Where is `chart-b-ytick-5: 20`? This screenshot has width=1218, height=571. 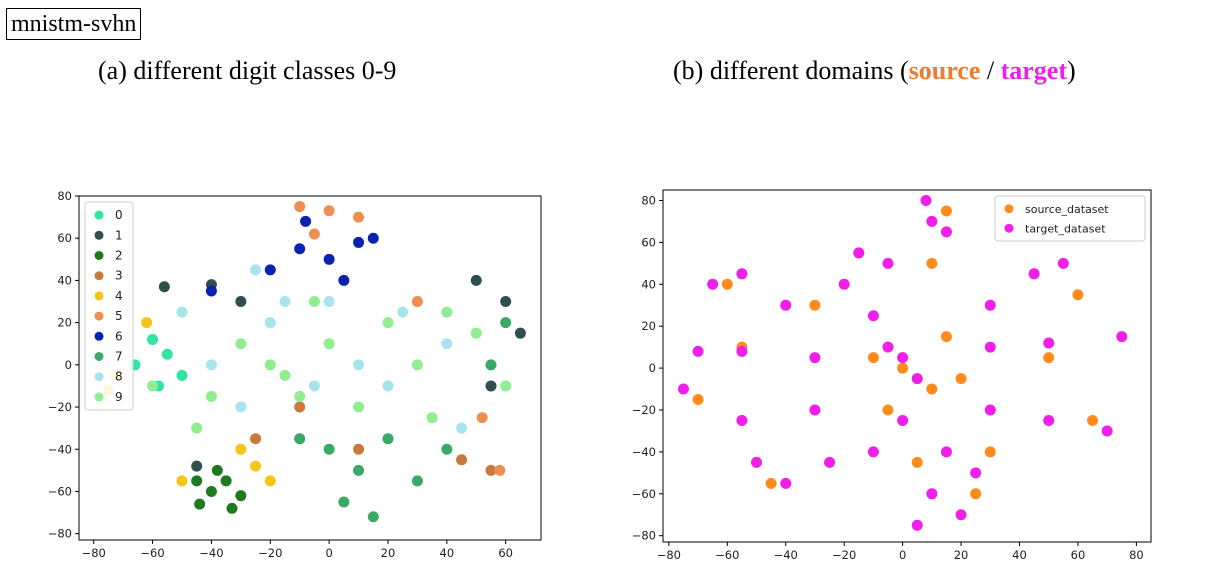
chart-b-ytick-5: 20 is located at coordinates (652, 326).